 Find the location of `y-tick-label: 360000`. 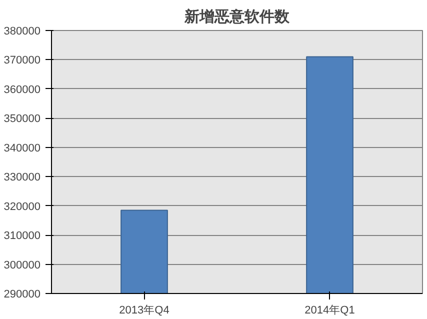

y-tick-label: 360000 is located at coordinates (22, 90).